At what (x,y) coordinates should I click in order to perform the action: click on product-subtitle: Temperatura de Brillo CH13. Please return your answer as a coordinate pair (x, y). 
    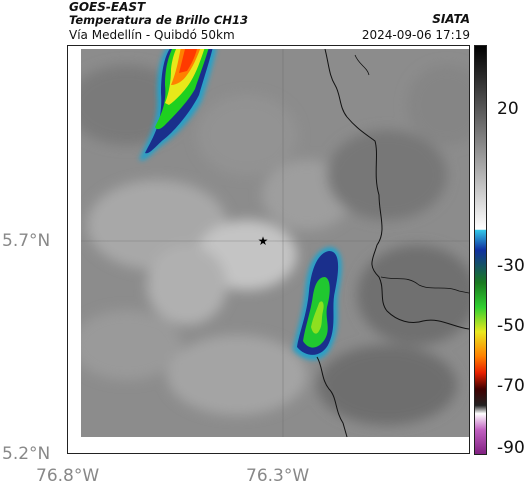
    Looking at the image, I should click on (158, 20).